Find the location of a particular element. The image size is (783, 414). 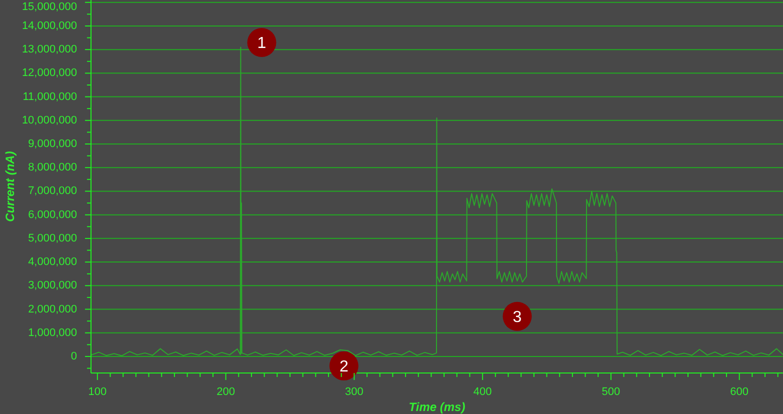

annotation: 2 is located at coordinates (343, 367).